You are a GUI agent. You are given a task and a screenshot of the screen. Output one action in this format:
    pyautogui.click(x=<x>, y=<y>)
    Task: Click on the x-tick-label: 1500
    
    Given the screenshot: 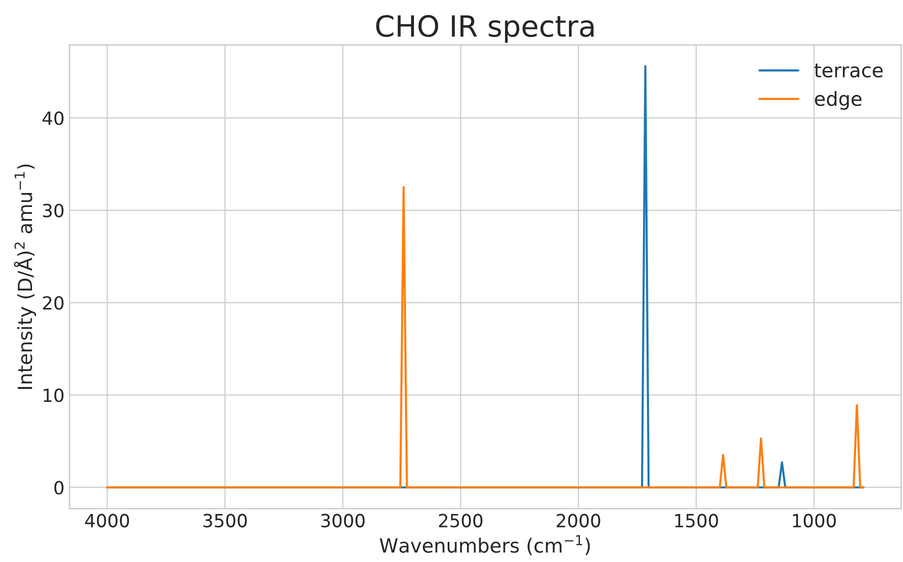 What is the action you would take?
    pyautogui.click(x=696, y=521)
    